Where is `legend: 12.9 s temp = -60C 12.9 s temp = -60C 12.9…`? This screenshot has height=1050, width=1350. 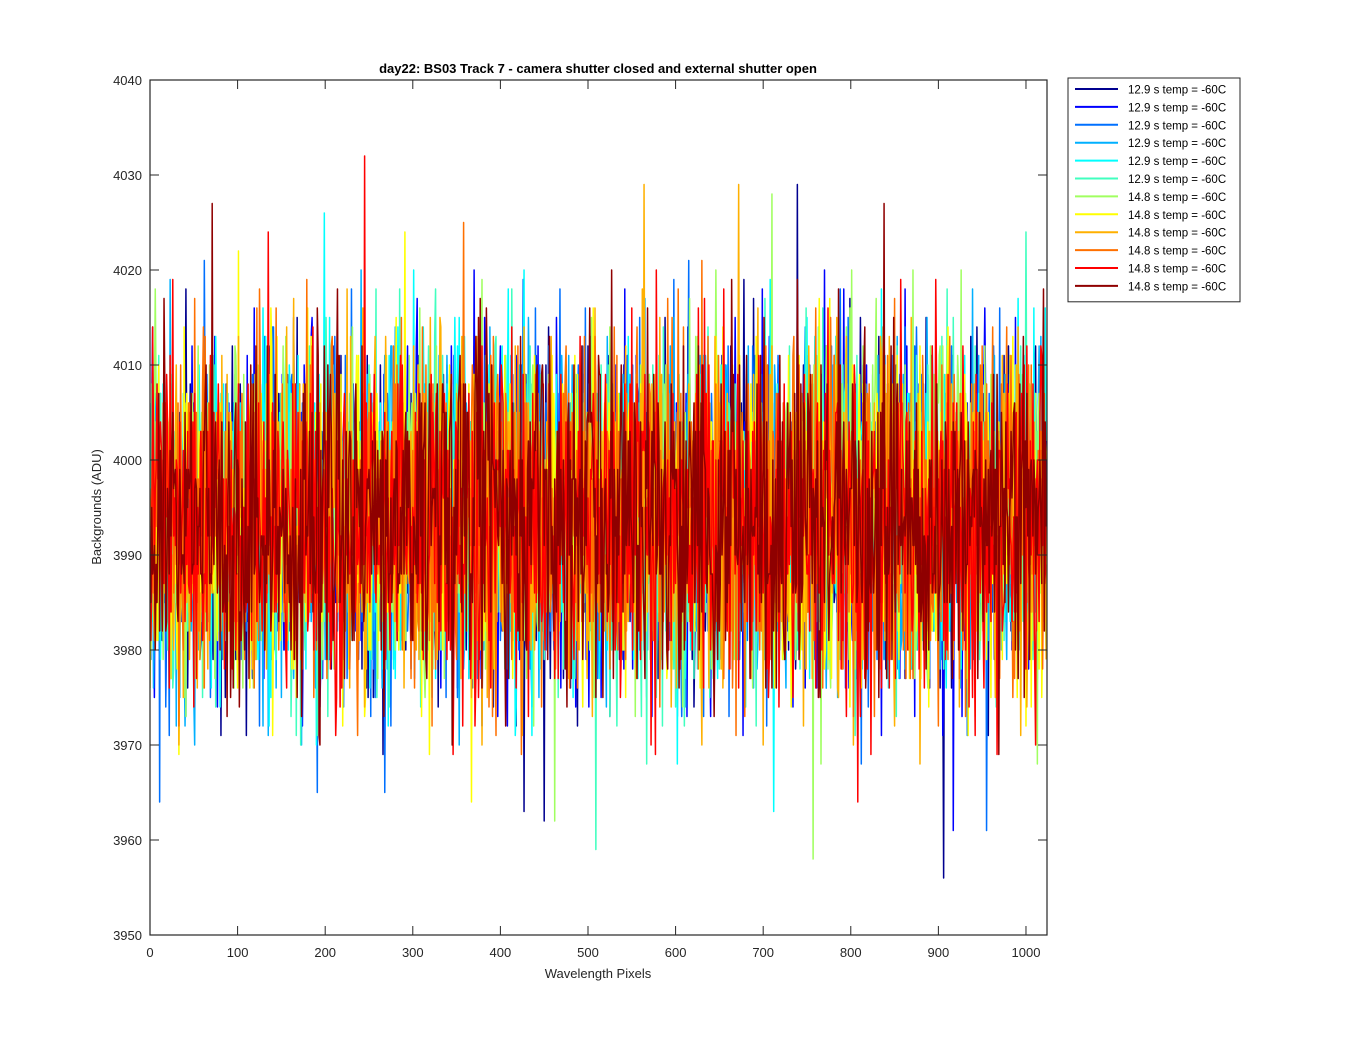 legend: 12.9 s temp = -60C 12.9 s temp = -60C 12.9… is located at coordinates (1154, 190).